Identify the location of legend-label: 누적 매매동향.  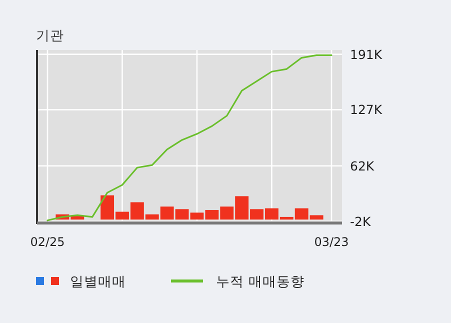
(260, 282).